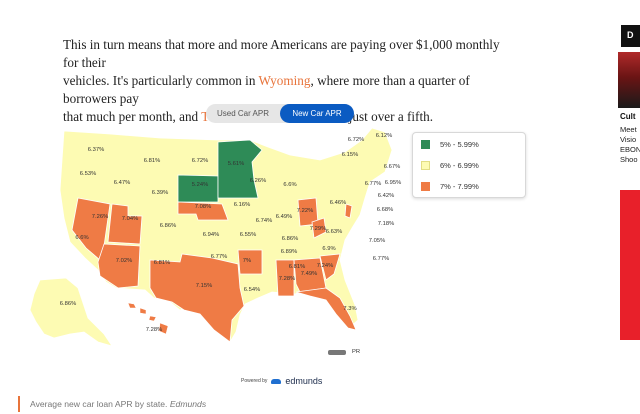 This screenshot has height=414, width=640. What do you see at coordinates (162, 263) in the screenshot?
I see `state-apr-label-nm: 6.81%` at bounding box center [162, 263].